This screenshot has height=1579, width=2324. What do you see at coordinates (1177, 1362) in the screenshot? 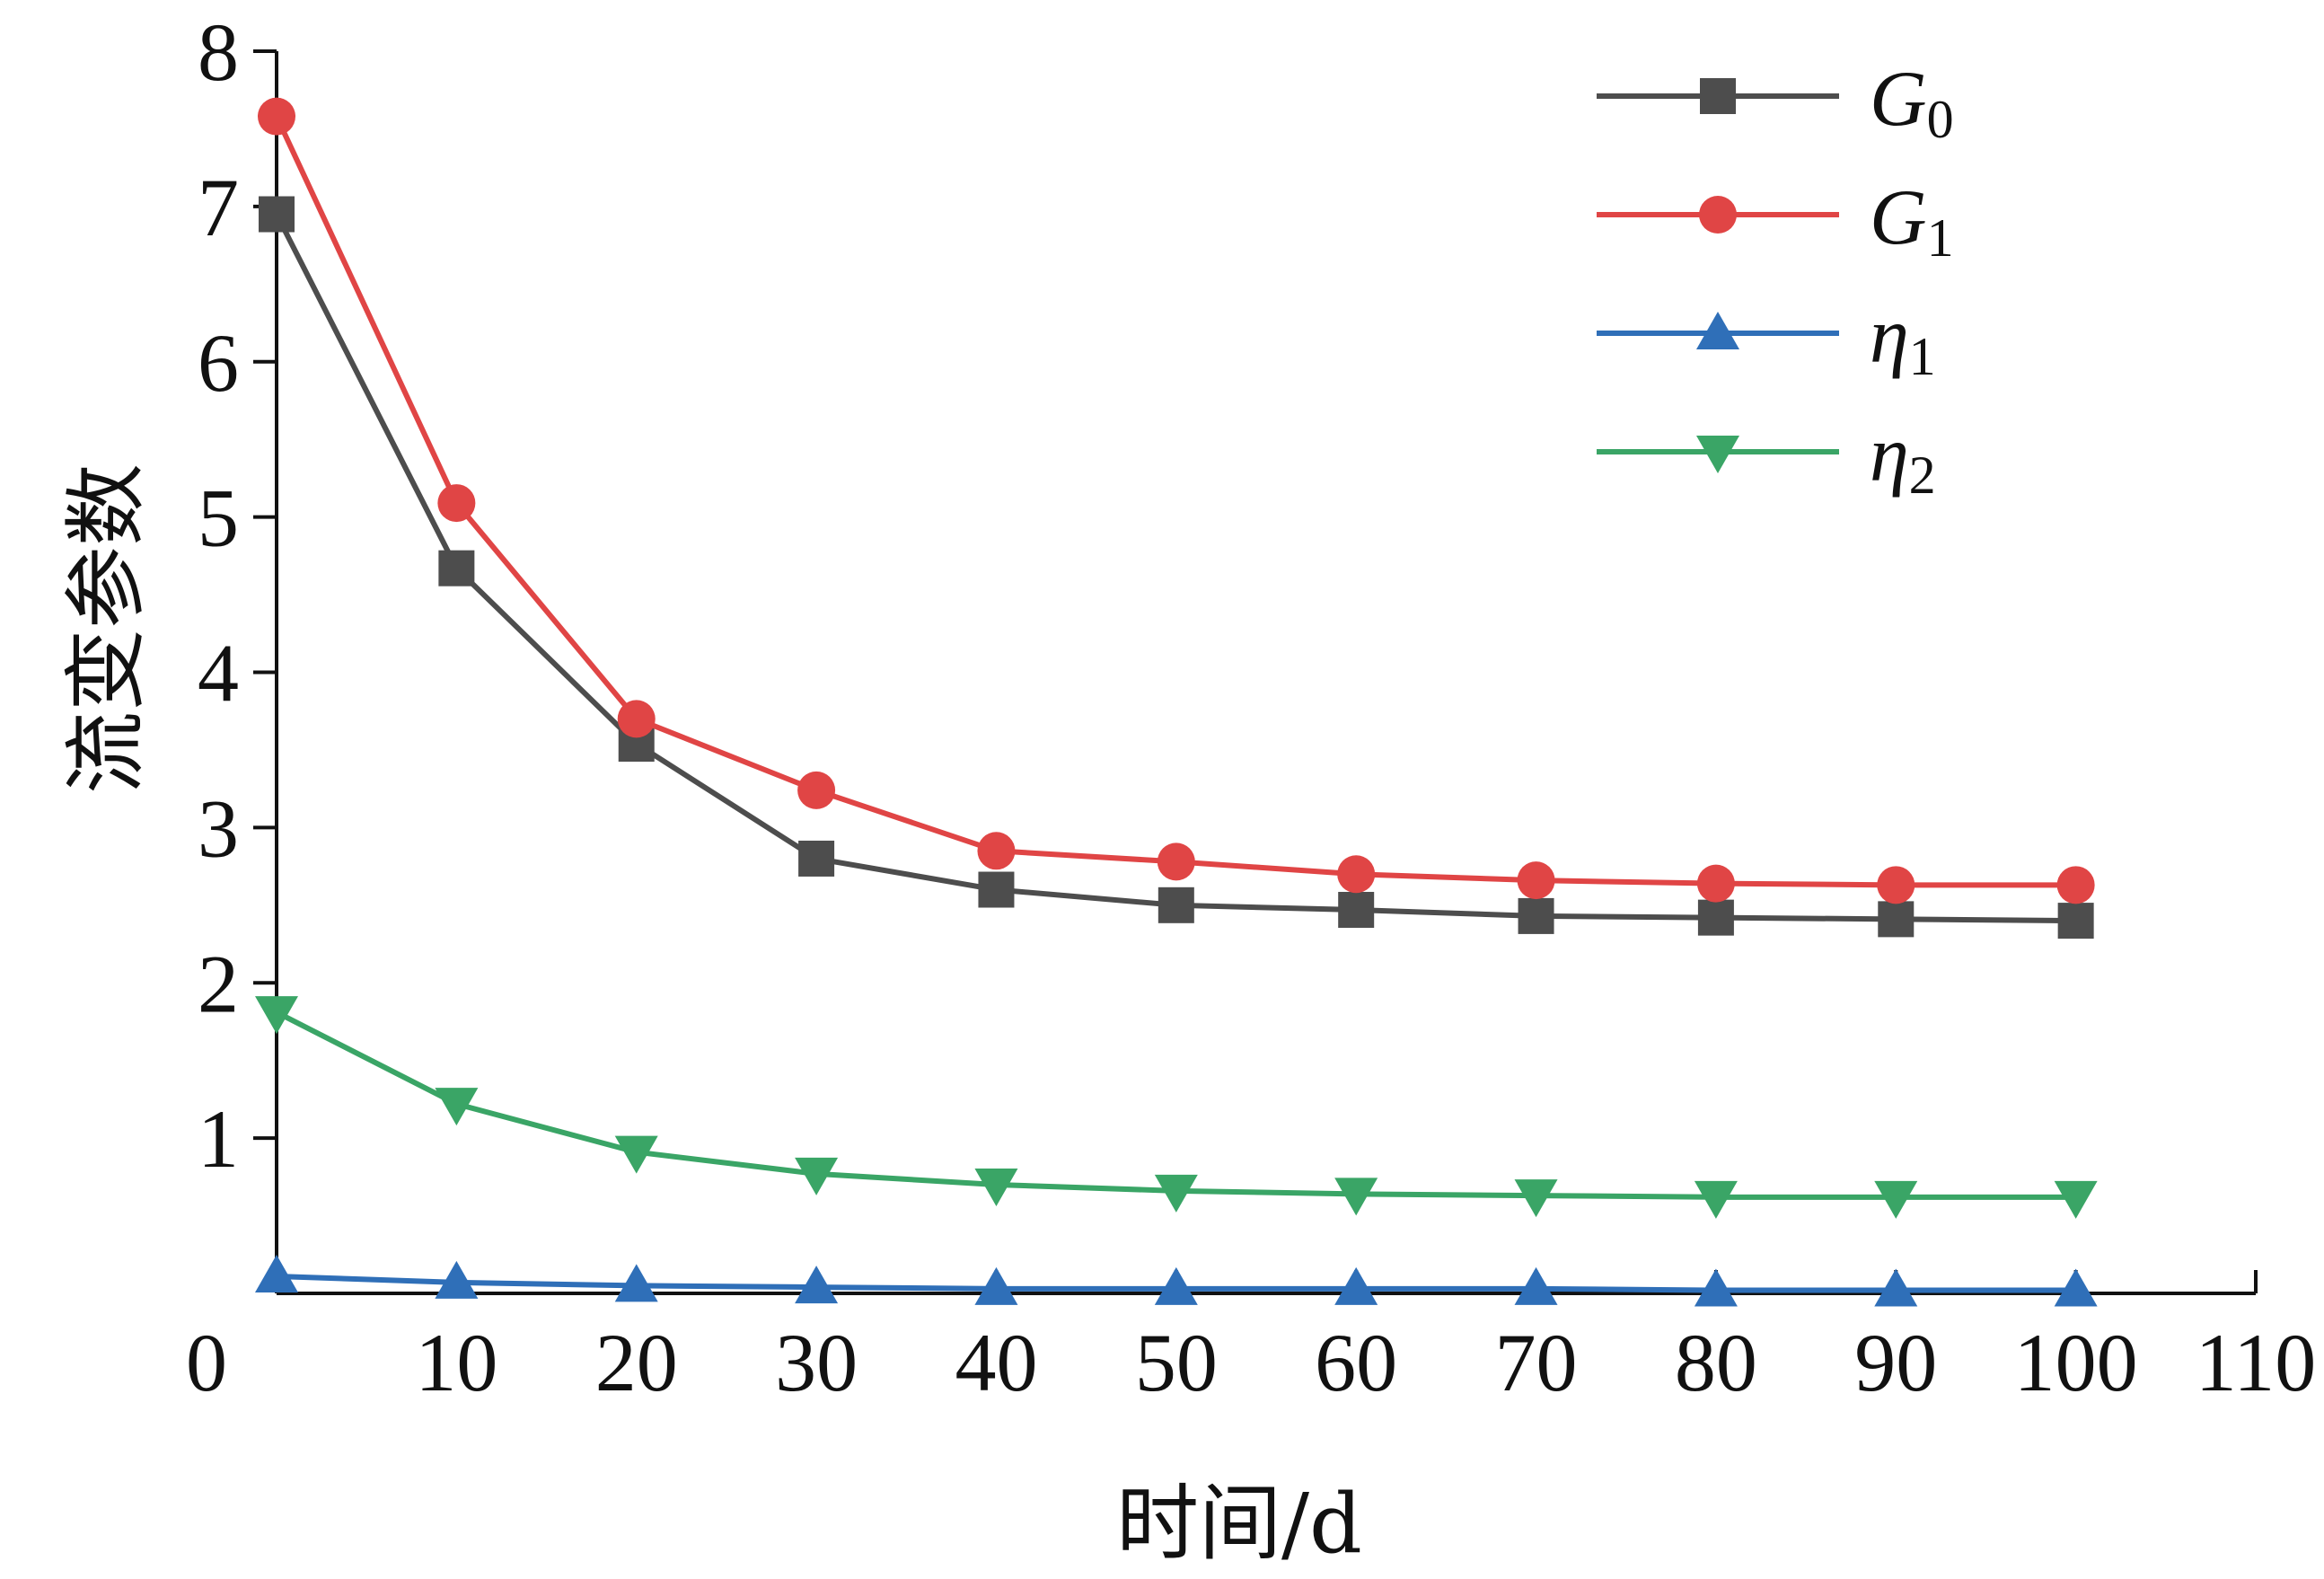
I see `x-tick-label: 50` at bounding box center [1177, 1362].